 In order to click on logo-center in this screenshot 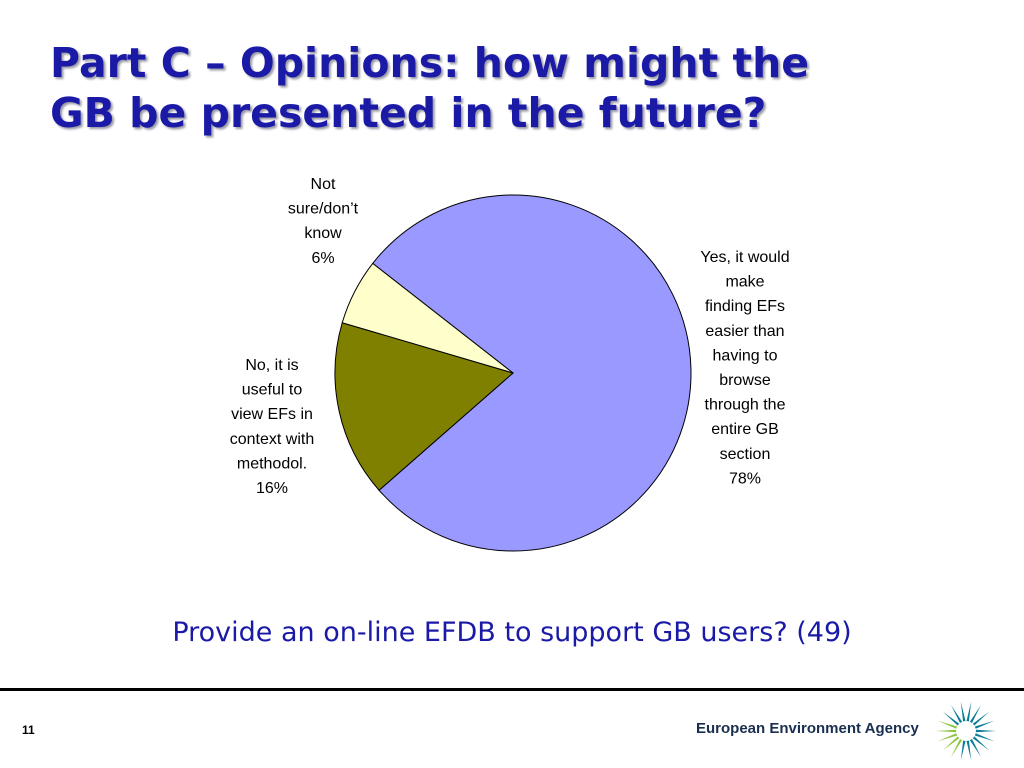, I will do `click(966, 731)`.